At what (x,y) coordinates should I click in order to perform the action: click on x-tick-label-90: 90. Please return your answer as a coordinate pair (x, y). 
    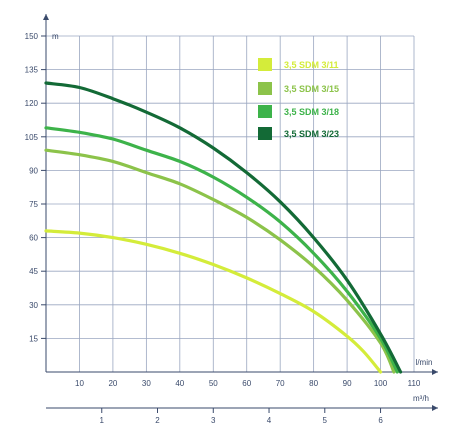
    Looking at the image, I should click on (347, 383).